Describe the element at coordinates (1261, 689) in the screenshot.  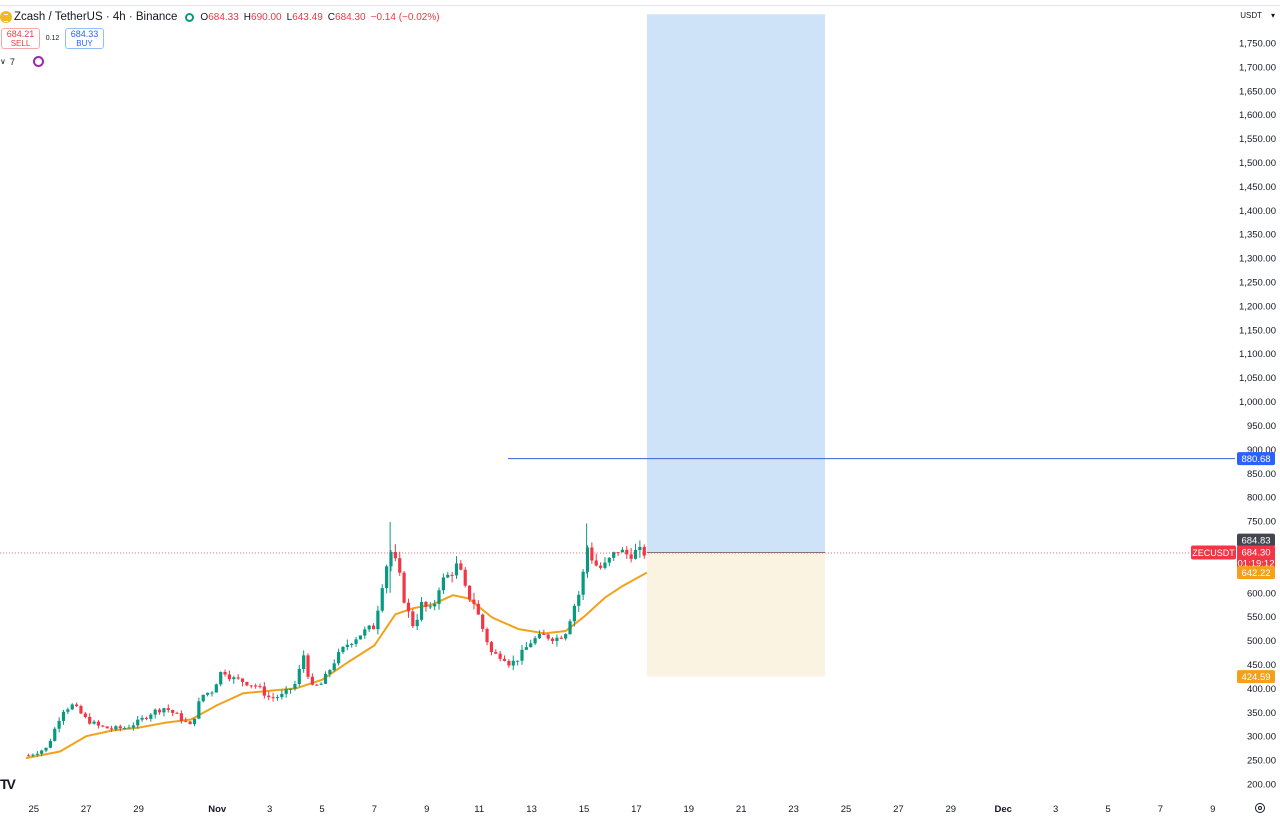
I see `price-tick-label: 400.00` at that location.